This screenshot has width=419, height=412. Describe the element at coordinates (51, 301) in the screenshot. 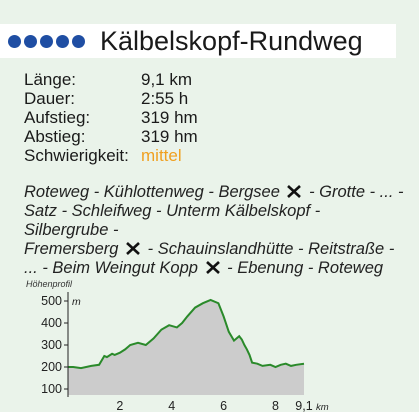

I see `y-tick-label: 500` at that location.